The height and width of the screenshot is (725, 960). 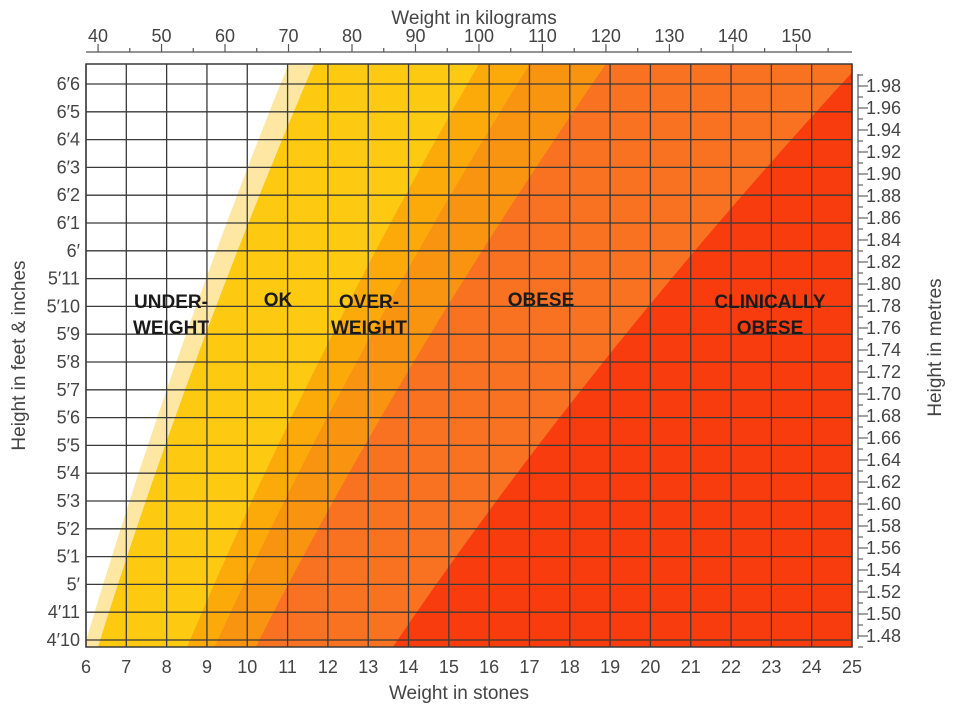 What do you see at coordinates (883, 372) in the screenshot?
I see `y-tick-label-metres: 1.72` at bounding box center [883, 372].